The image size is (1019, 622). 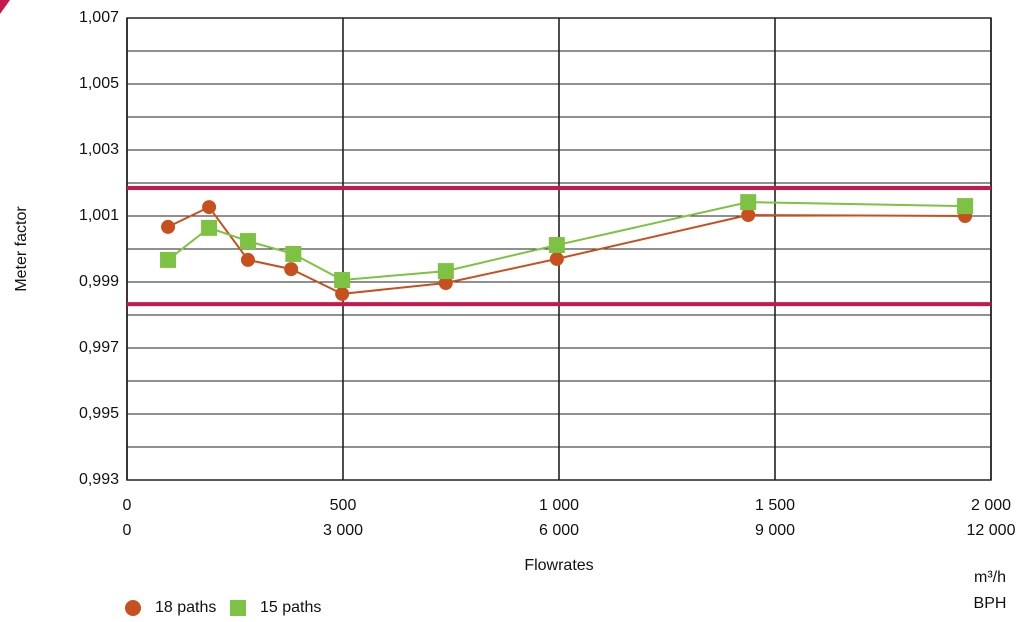 What do you see at coordinates (559, 530) in the screenshot?
I see `x2-tick-label: 6 000` at bounding box center [559, 530].